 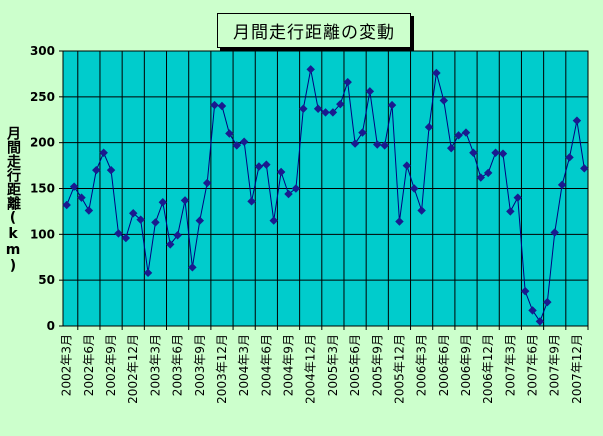 What do you see at coordinates (111, 365) in the screenshot?
I see `x-tick-label: 2002年9月` at bounding box center [111, 365].